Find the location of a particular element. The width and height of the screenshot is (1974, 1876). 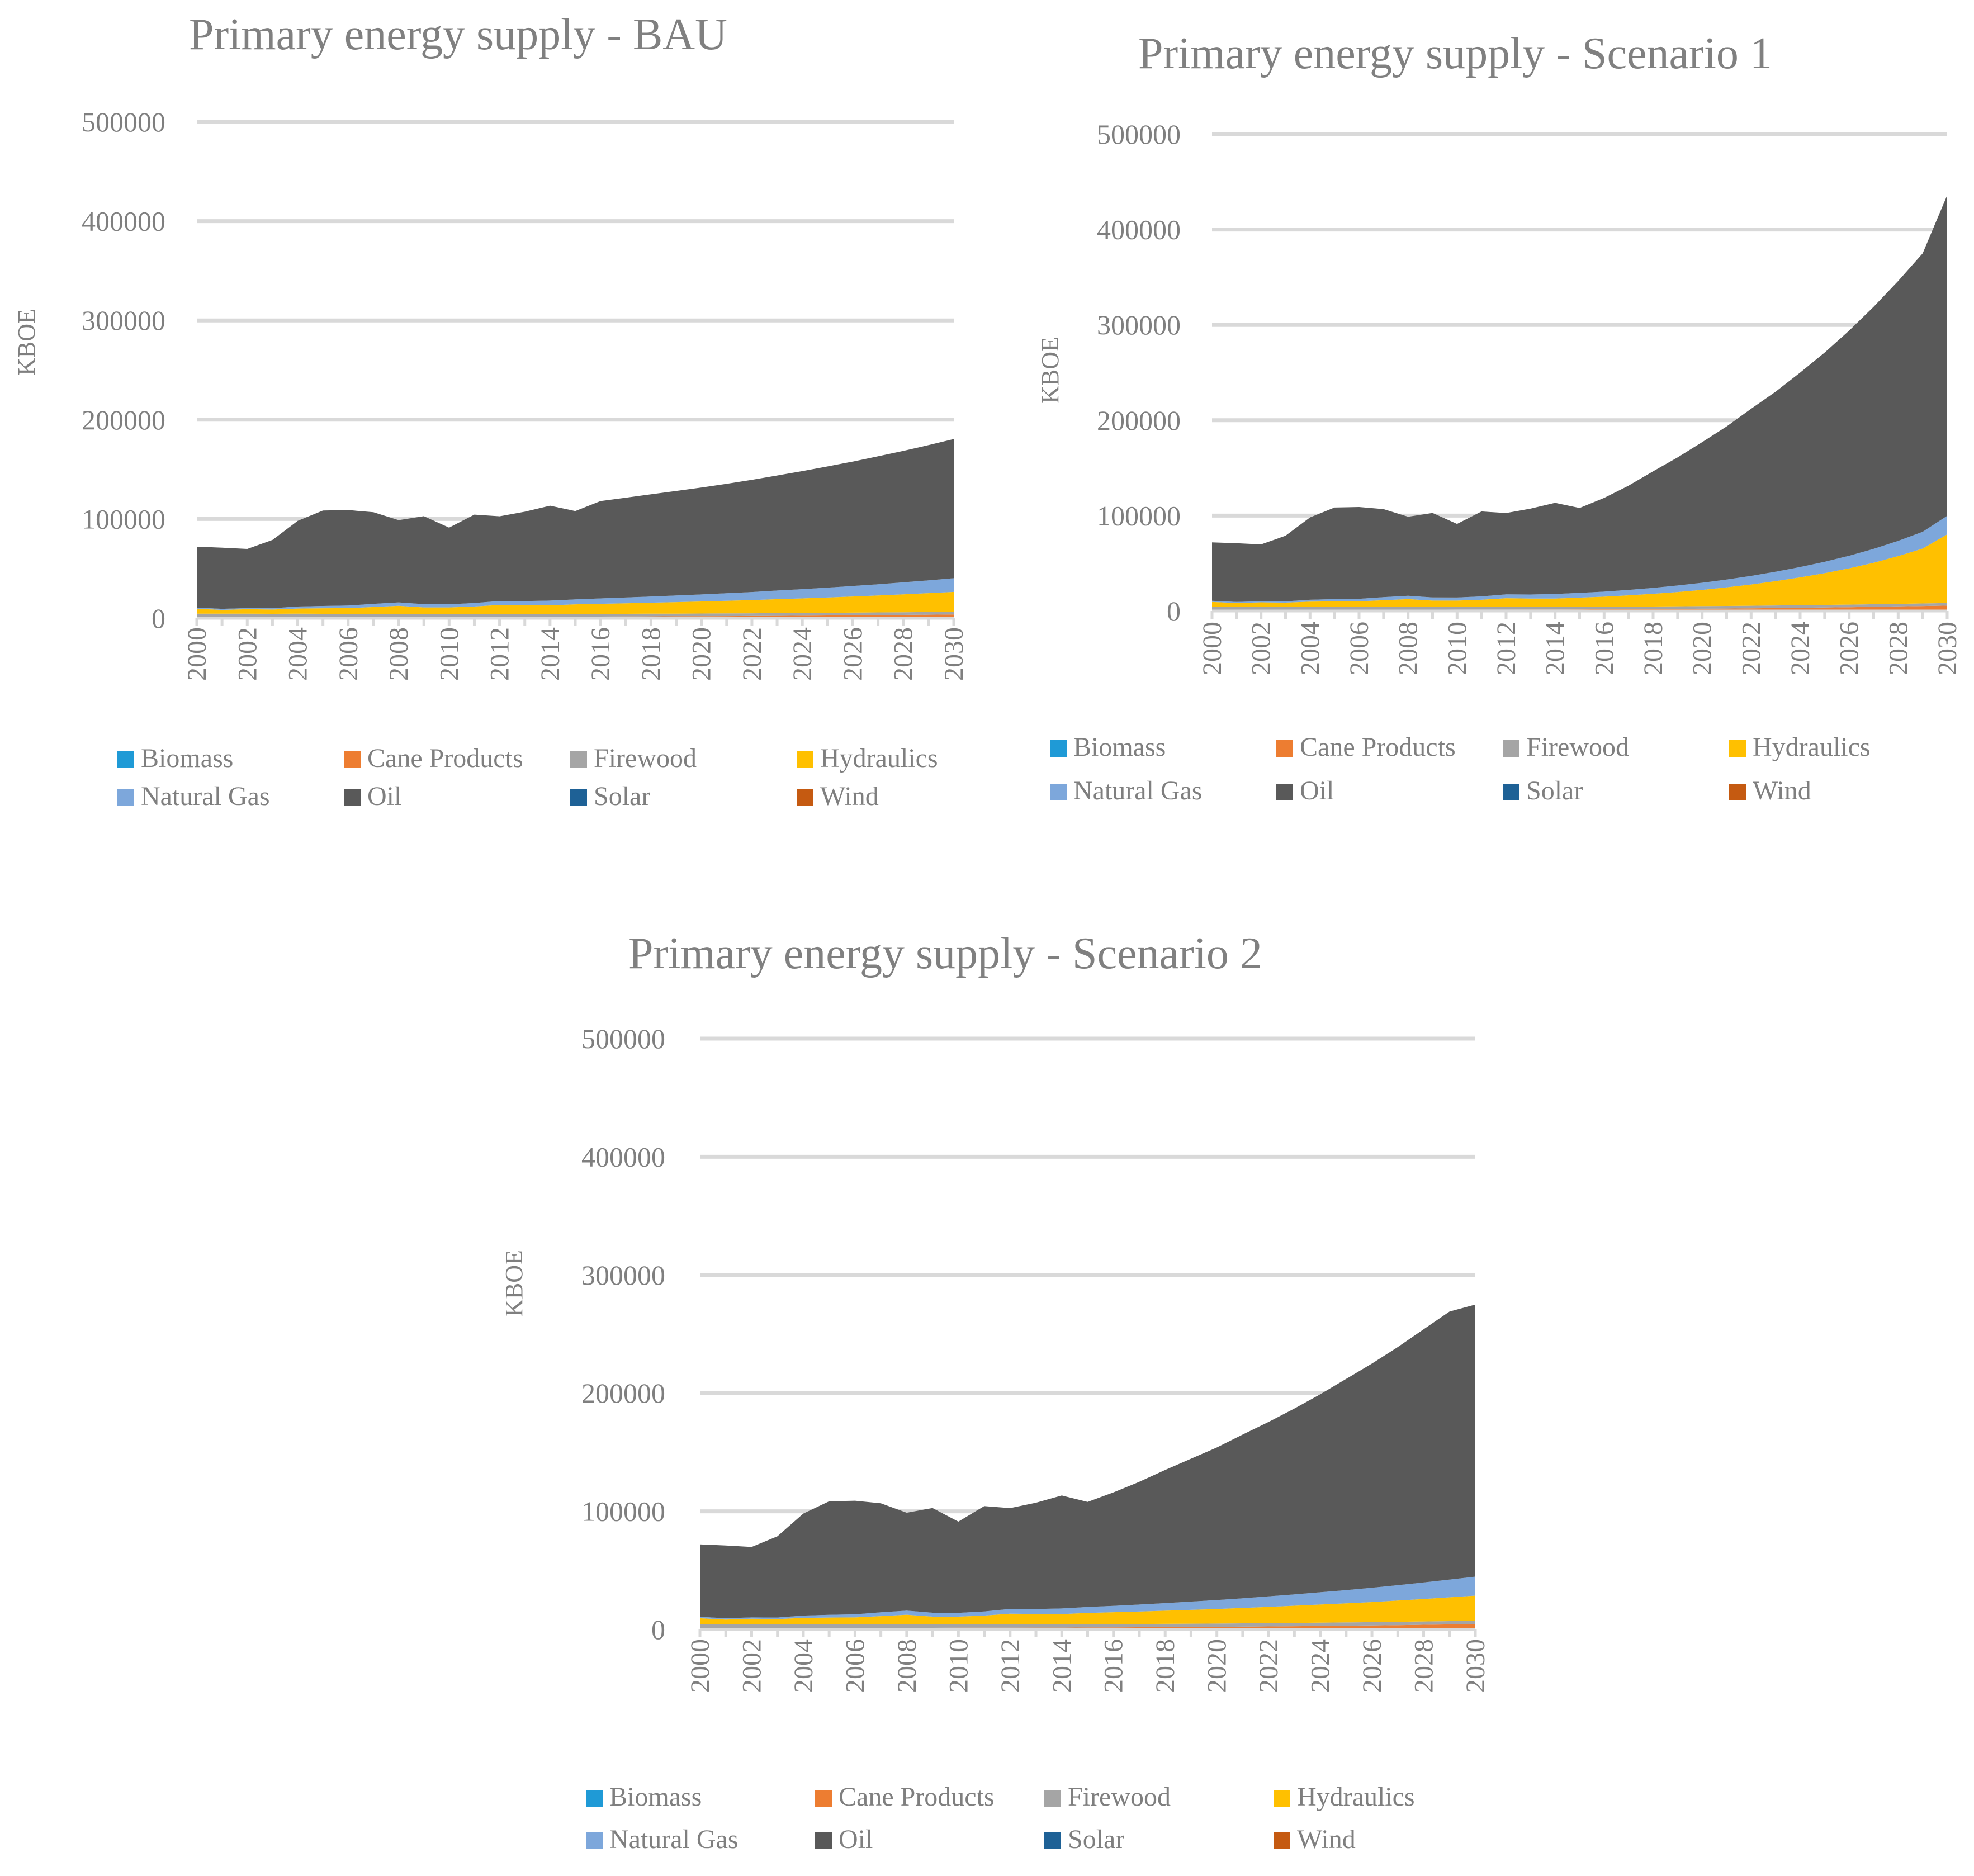

y-axis-label: KBOE is located at coordinates (1050, 370).